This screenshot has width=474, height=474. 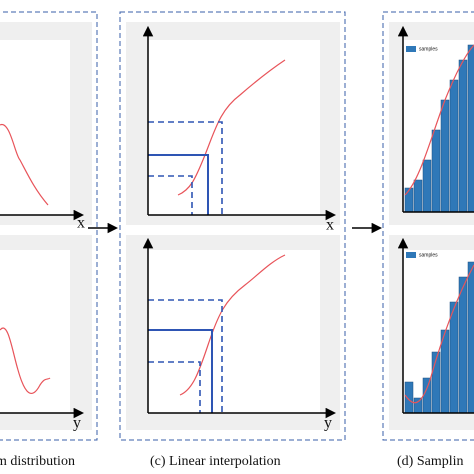 I want to click on caption: (d) Samplin, so click(x=430, y=461).